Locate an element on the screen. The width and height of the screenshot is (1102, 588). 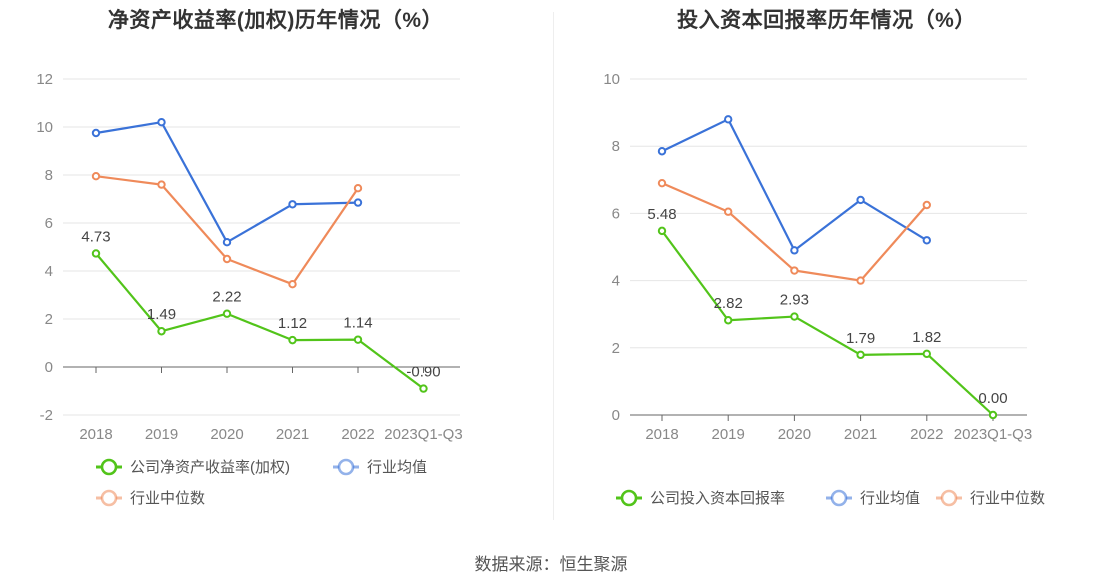
data-label: 5.48 is located at coordinates (661, 214).